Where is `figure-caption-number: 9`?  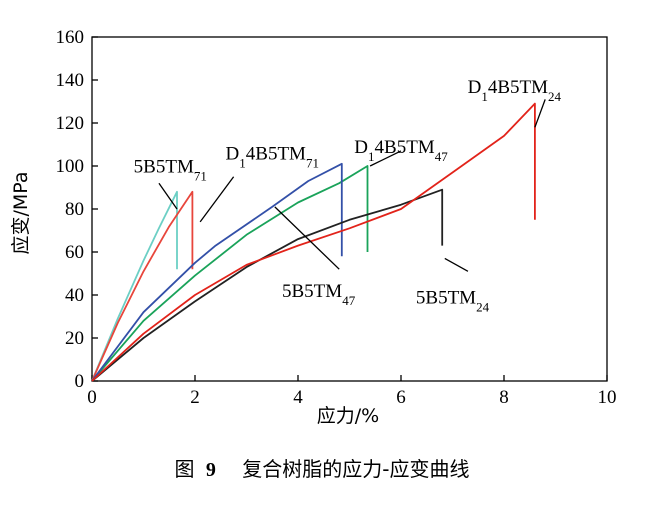 figure-caption-number: 9 is located at coordinates (211, 470).